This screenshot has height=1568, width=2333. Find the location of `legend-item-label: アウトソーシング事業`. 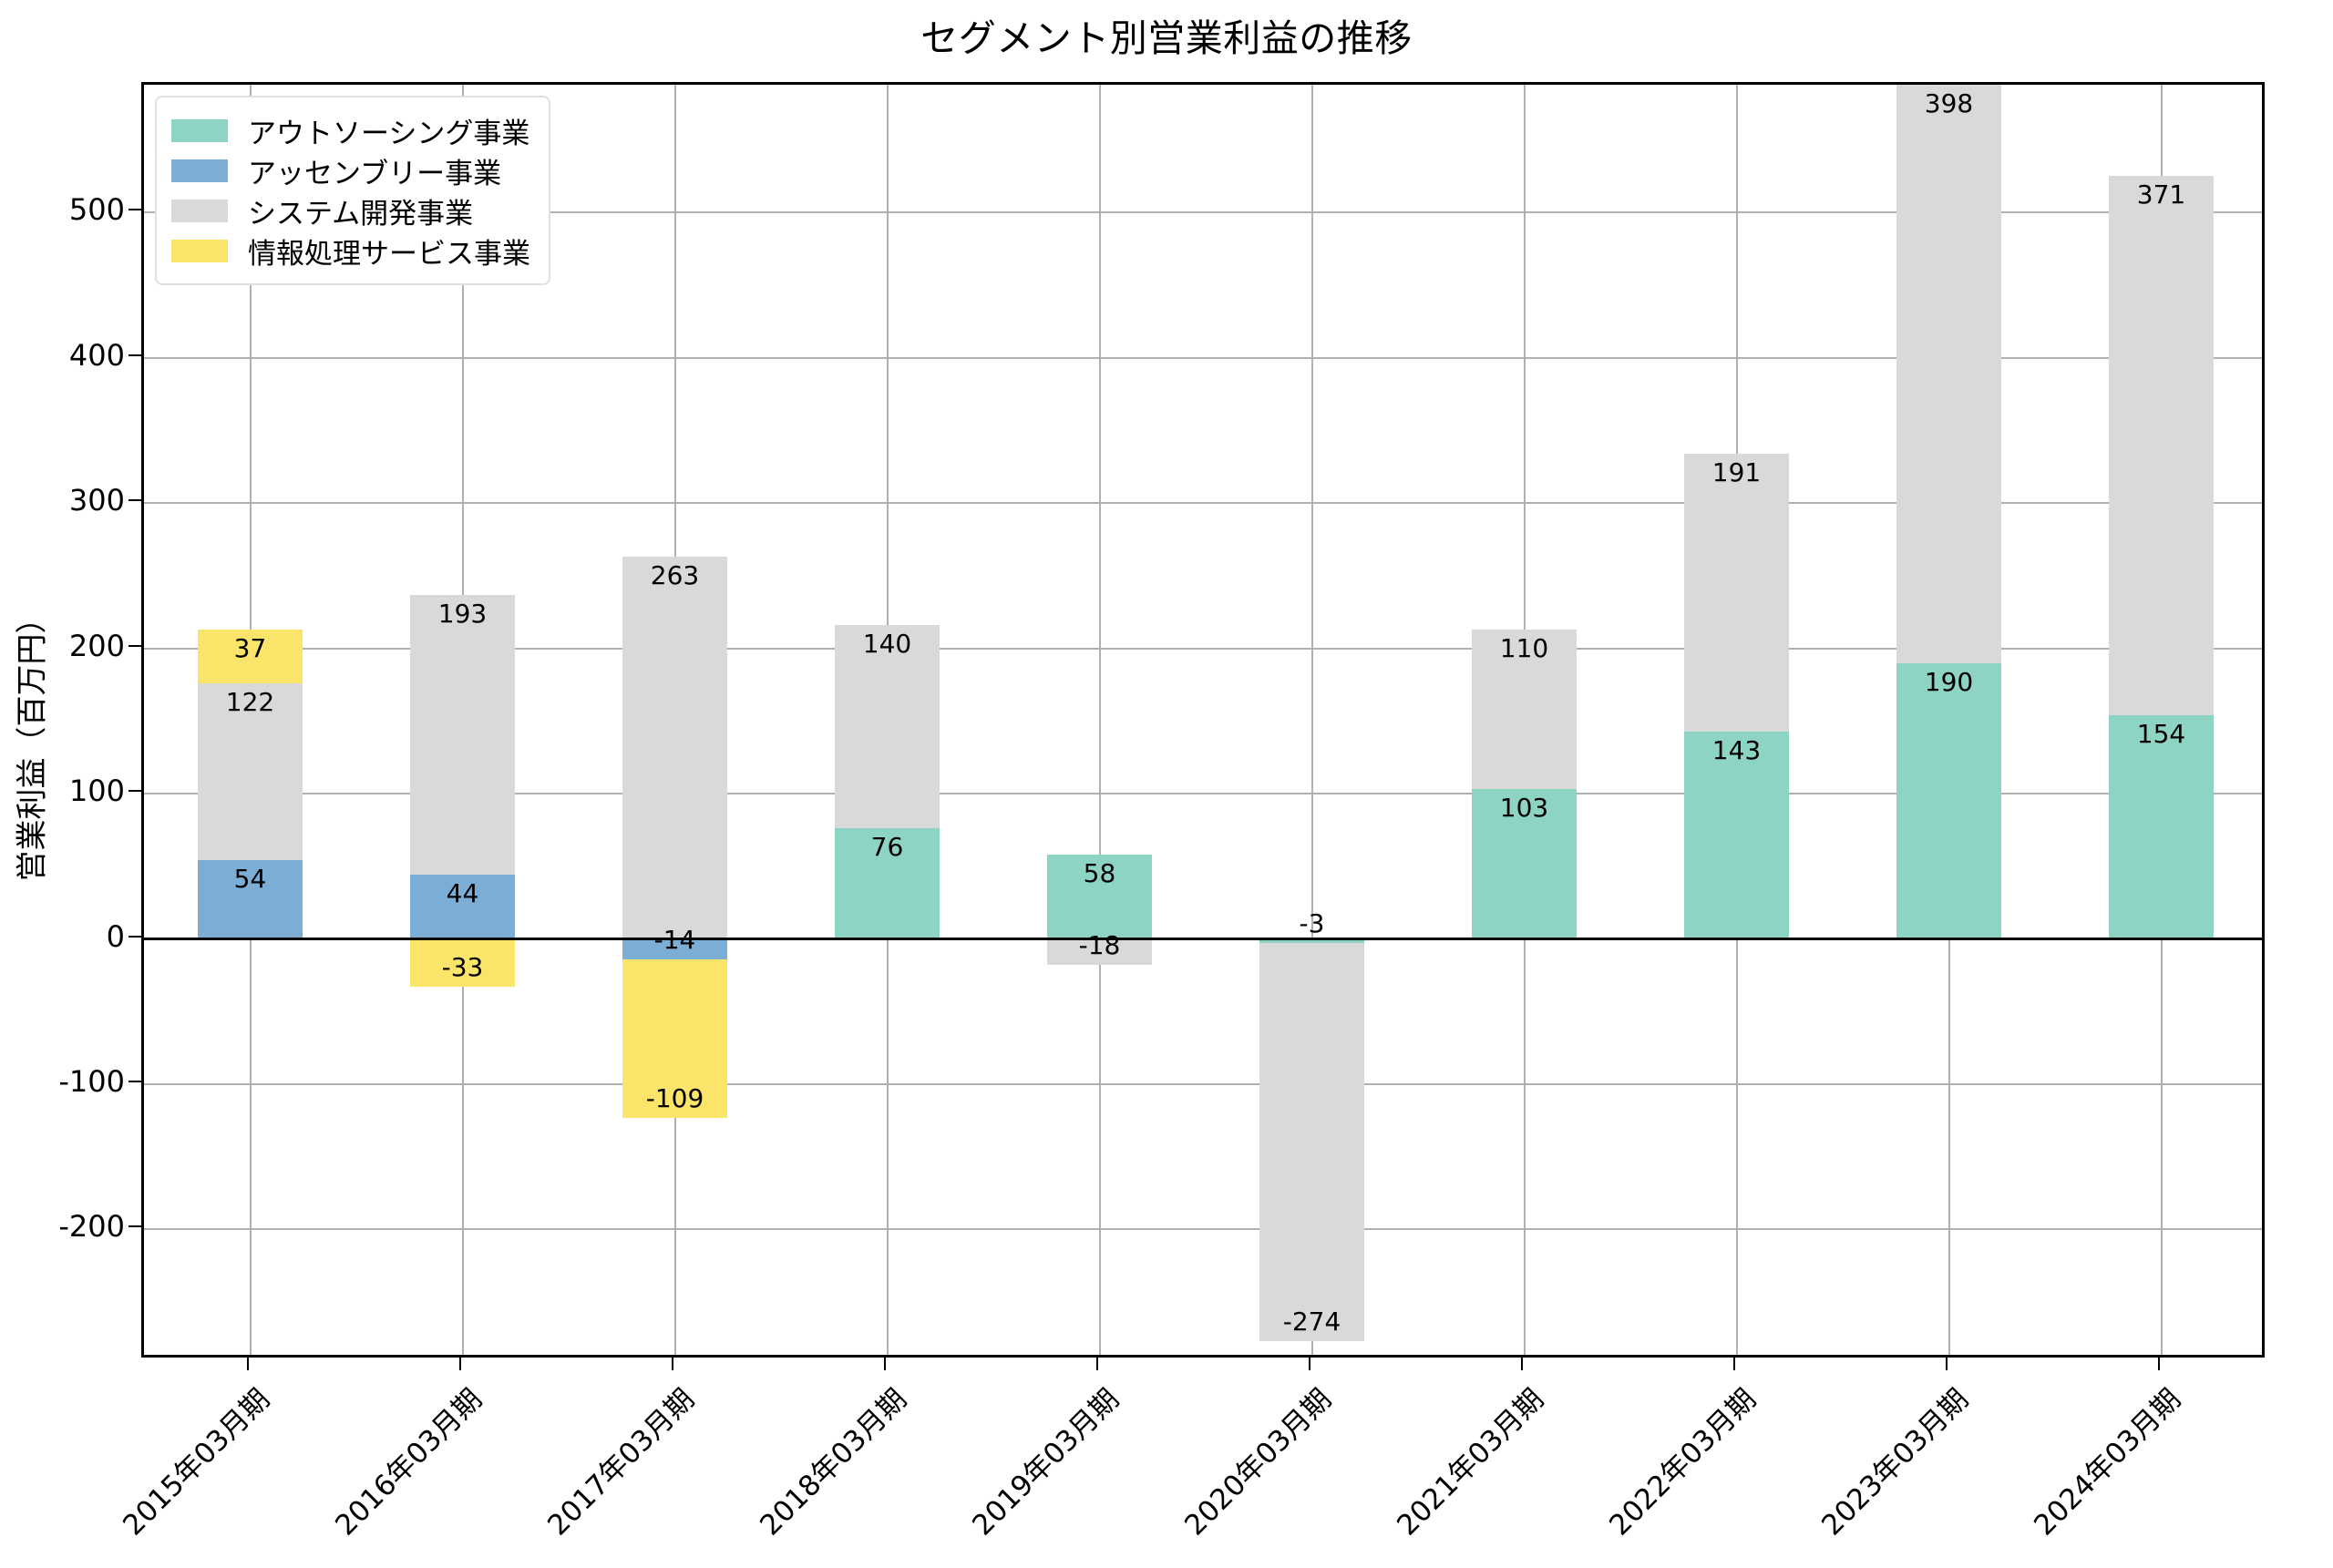

legend-item-label: アウトソーシング事業 is located at coordinates (389, 133).